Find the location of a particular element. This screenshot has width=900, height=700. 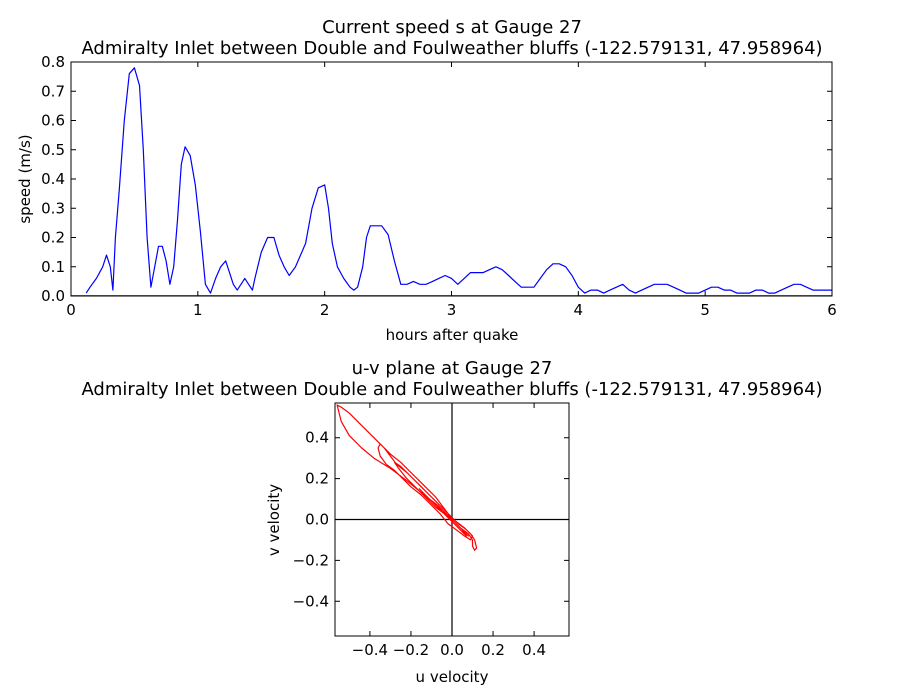

uv-x-axis-label: u velocity is located at coordinates (452, 677).